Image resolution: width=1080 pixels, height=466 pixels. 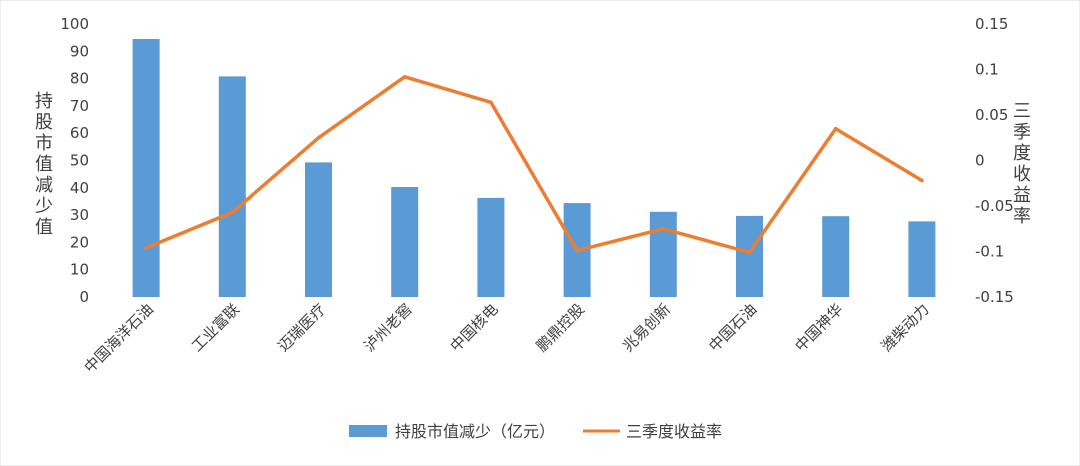 What do you see at coordinates (79, 133) in the screenshot?
I see `y-tick-label: 60` at bounding box center [79, 133].